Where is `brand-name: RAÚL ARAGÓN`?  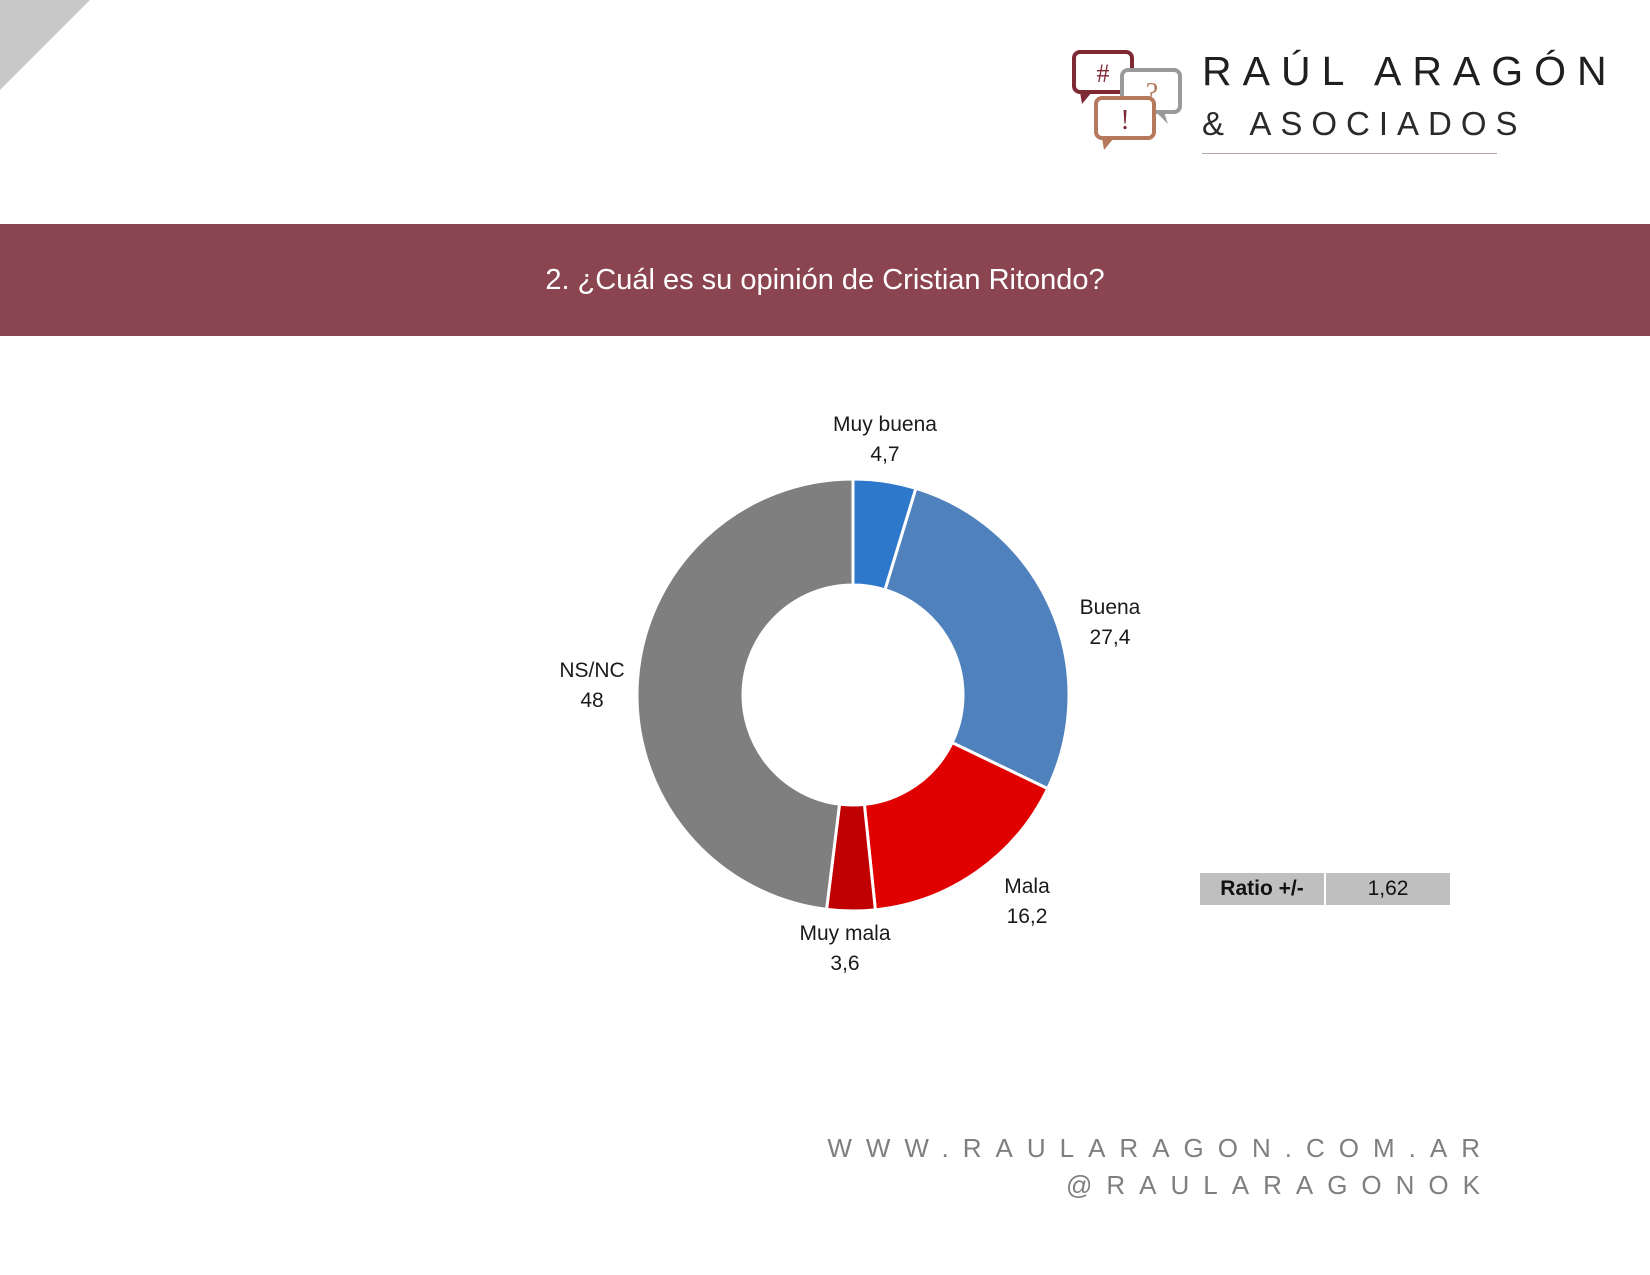
brand-name: RAÚL ARAGÓN is located at coordinates (1410, 71).